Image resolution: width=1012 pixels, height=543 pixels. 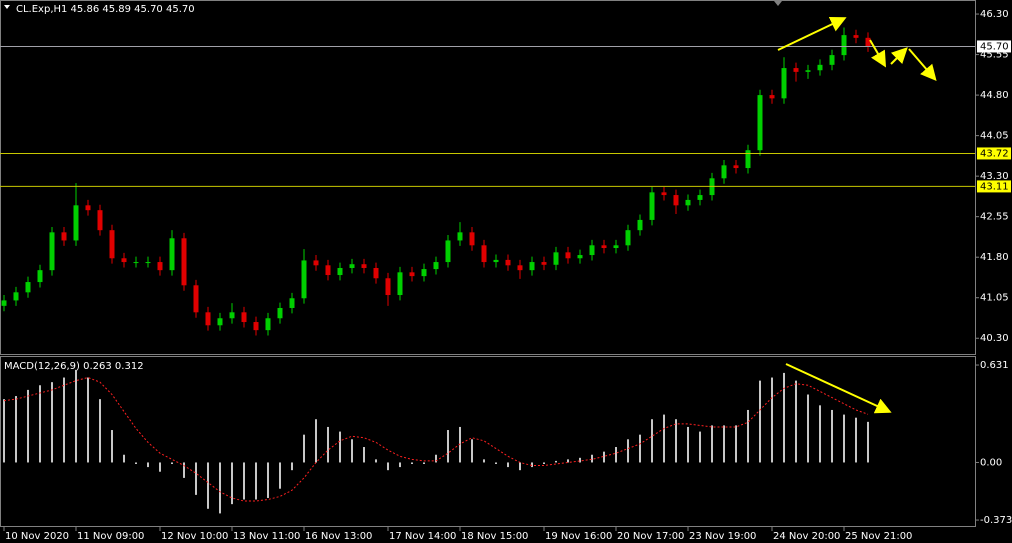 I want to click on level-label: 45.70, so click(x=994, y=46).